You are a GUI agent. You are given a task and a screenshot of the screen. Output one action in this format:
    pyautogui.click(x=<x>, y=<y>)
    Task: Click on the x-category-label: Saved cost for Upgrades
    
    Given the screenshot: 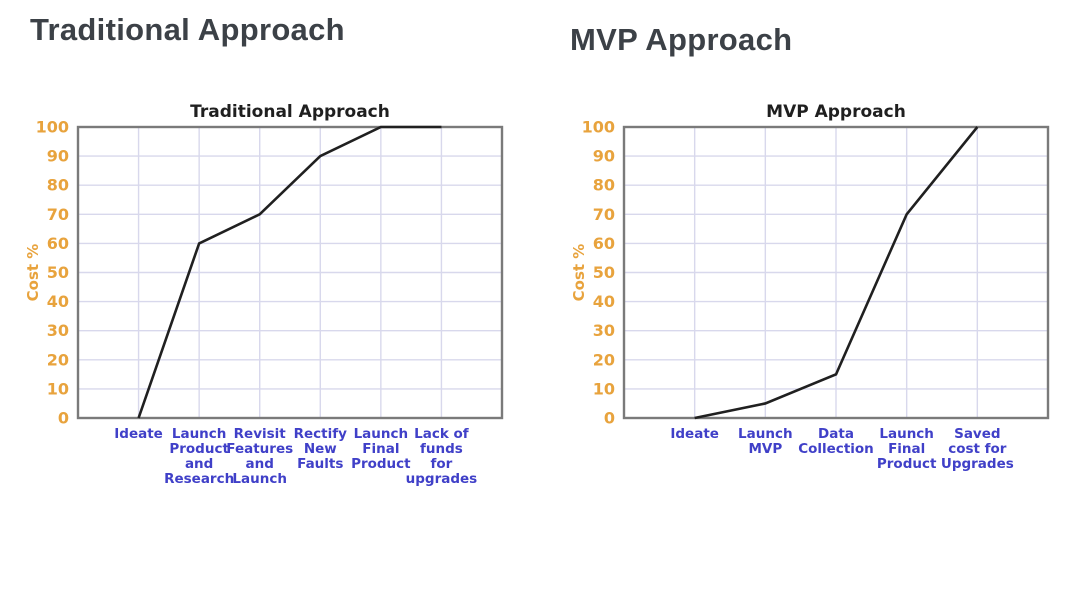 What is the action you would take?
    pyautogui.click(x=977, y=449)
    